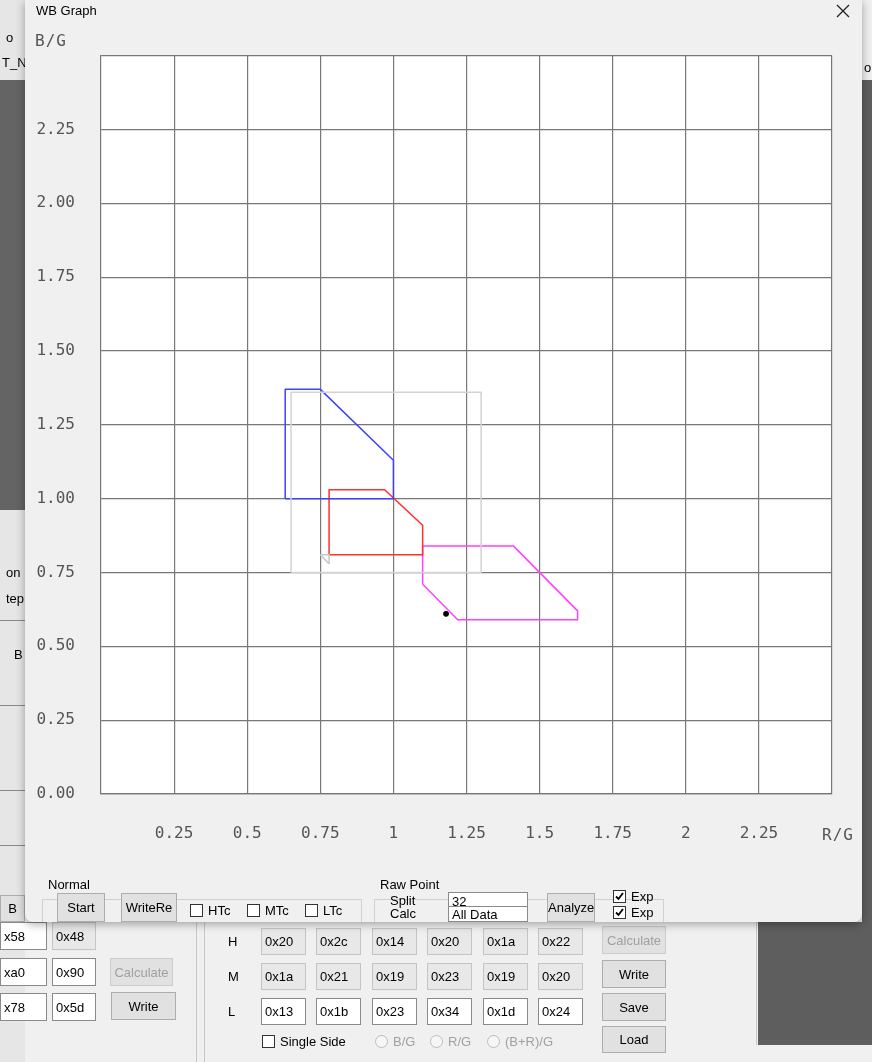  What do you see at coordinates (571, 907) in the screenshot?
I see `button: Analyze` at bounding box center [571, 907].